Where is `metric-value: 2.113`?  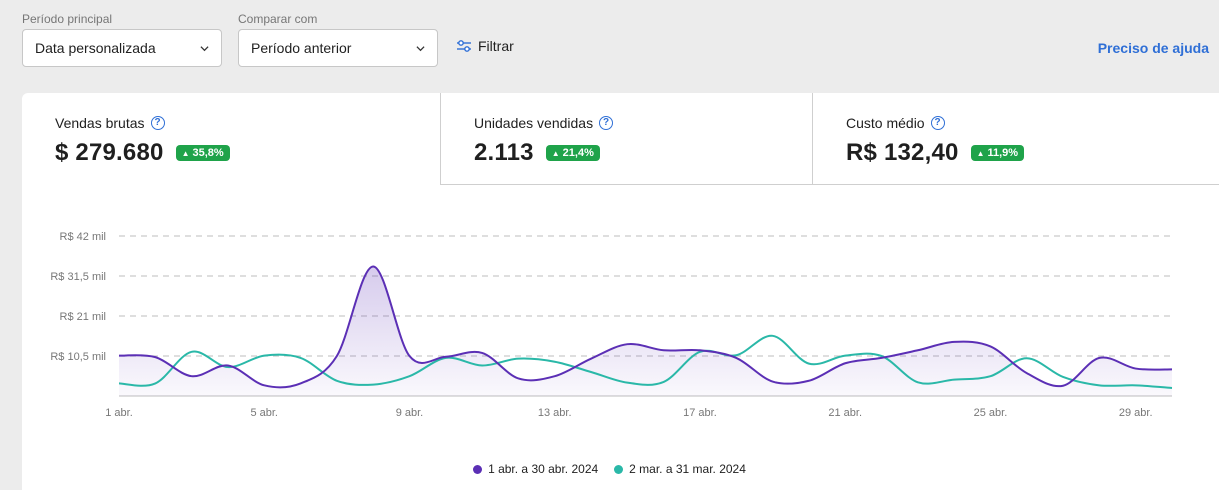 metric-value: 2.113 is located at coordinates (504, 152).